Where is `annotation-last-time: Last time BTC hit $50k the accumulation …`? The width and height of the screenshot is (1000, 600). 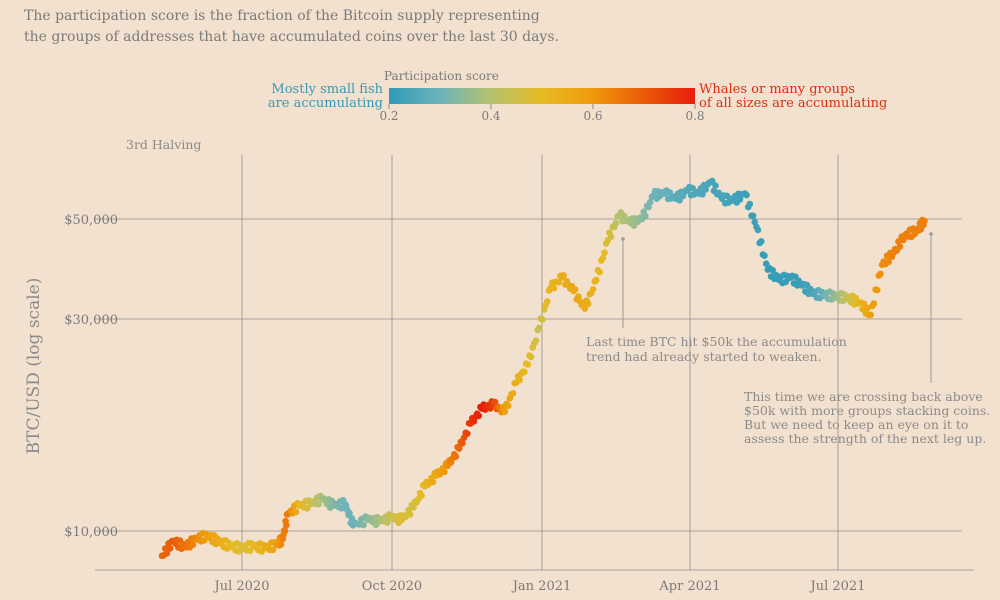 annotation-last-time: Last time BTC hit $50k the accumulation … is located at coordinates (716, 300).